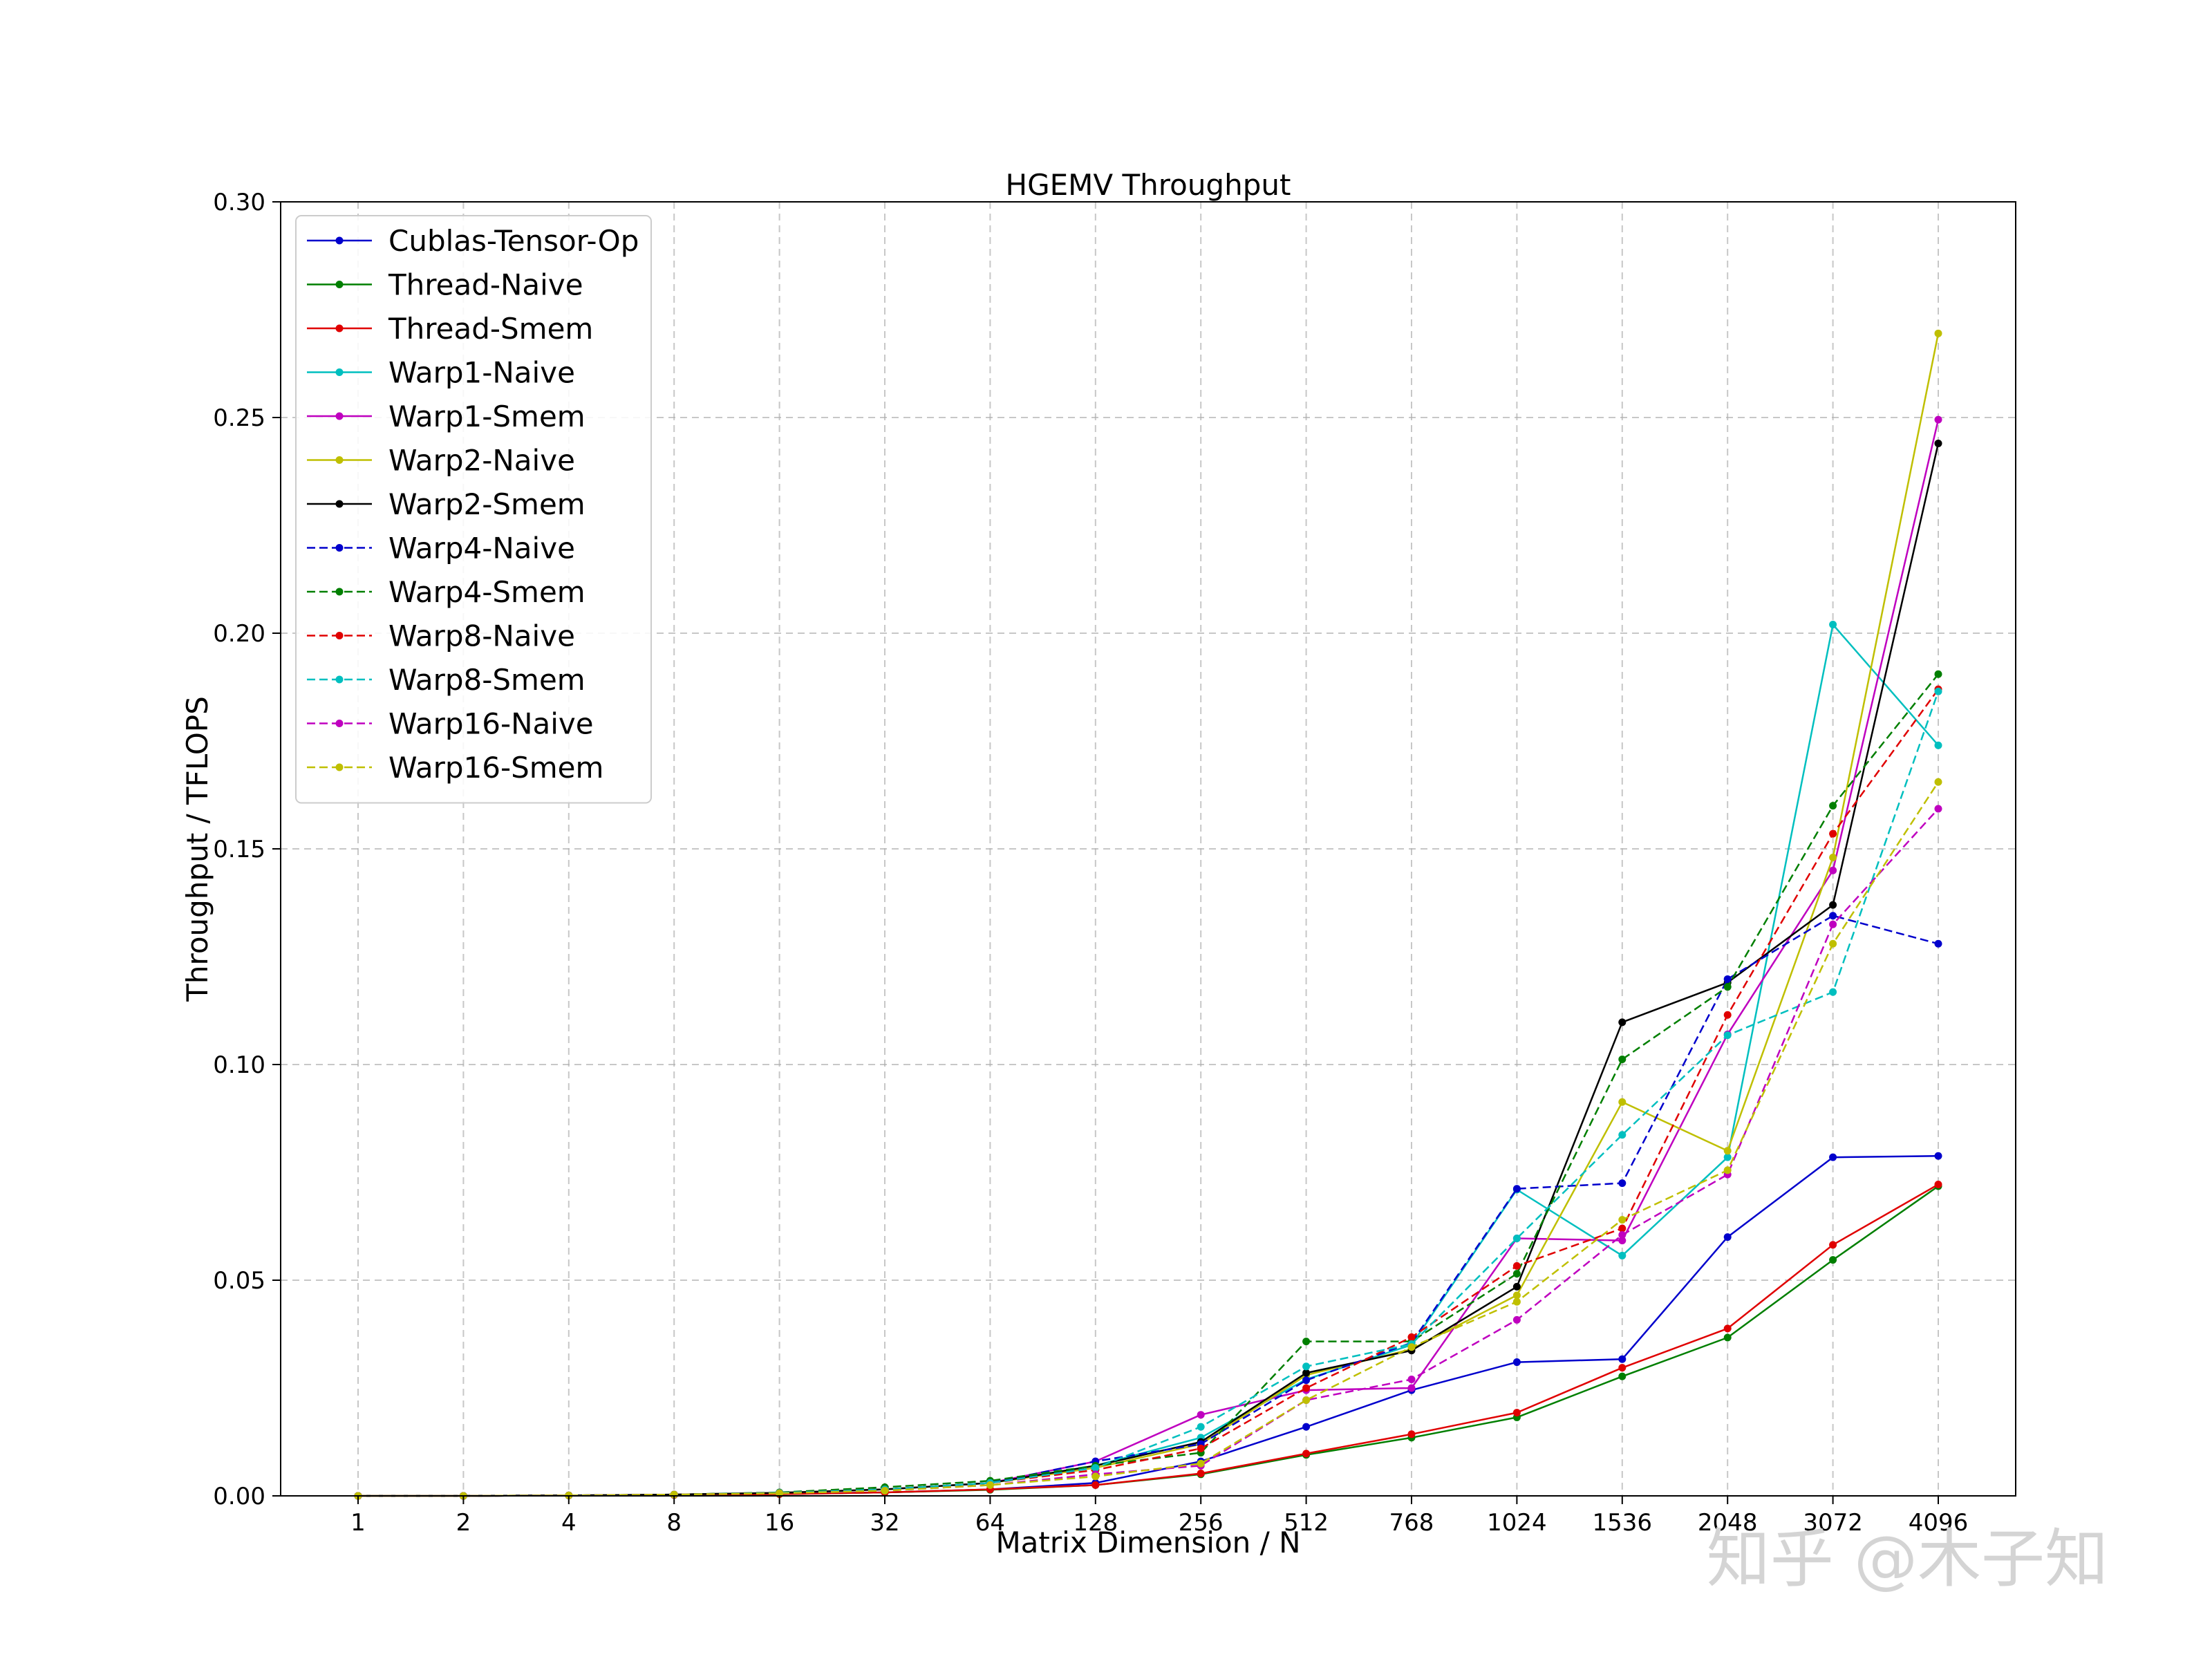 This screenshot has width=2212, height=1659. I want to click on legend-entry: Warp16-Smem, so click(455, 768).